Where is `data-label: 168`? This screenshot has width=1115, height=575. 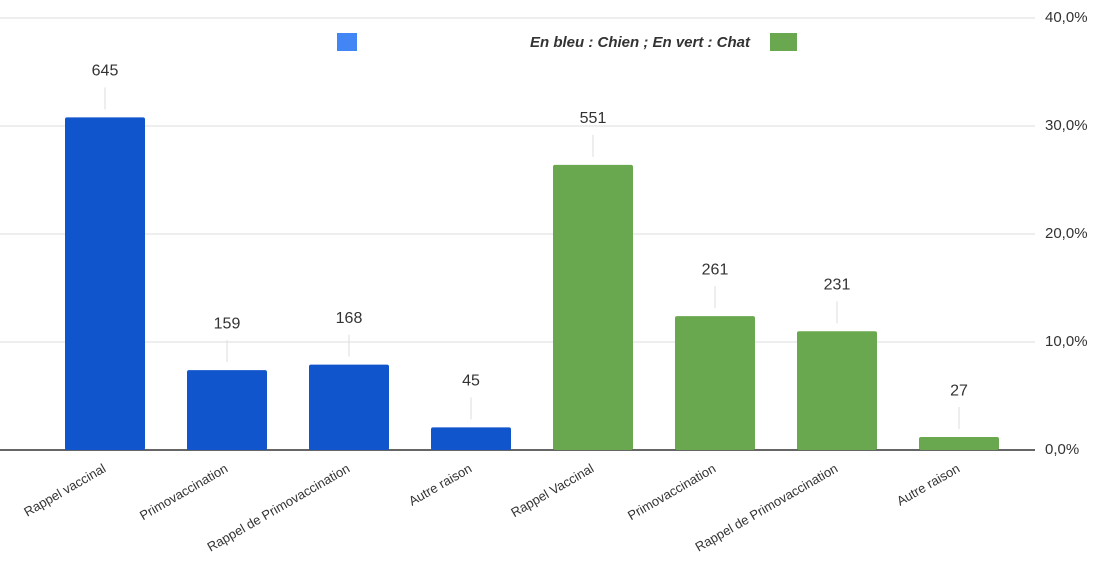 data-label: 168 is located at coordinates (349, 318).